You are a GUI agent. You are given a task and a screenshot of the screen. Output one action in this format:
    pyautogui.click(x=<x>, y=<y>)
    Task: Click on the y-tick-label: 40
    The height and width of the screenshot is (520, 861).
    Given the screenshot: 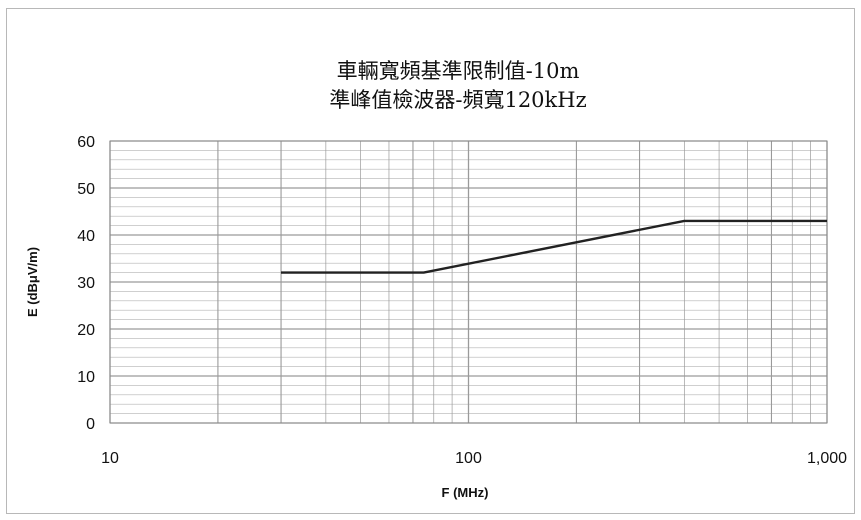 What is the action you would take?
    pyautogui.click(x=86, y=236)
    